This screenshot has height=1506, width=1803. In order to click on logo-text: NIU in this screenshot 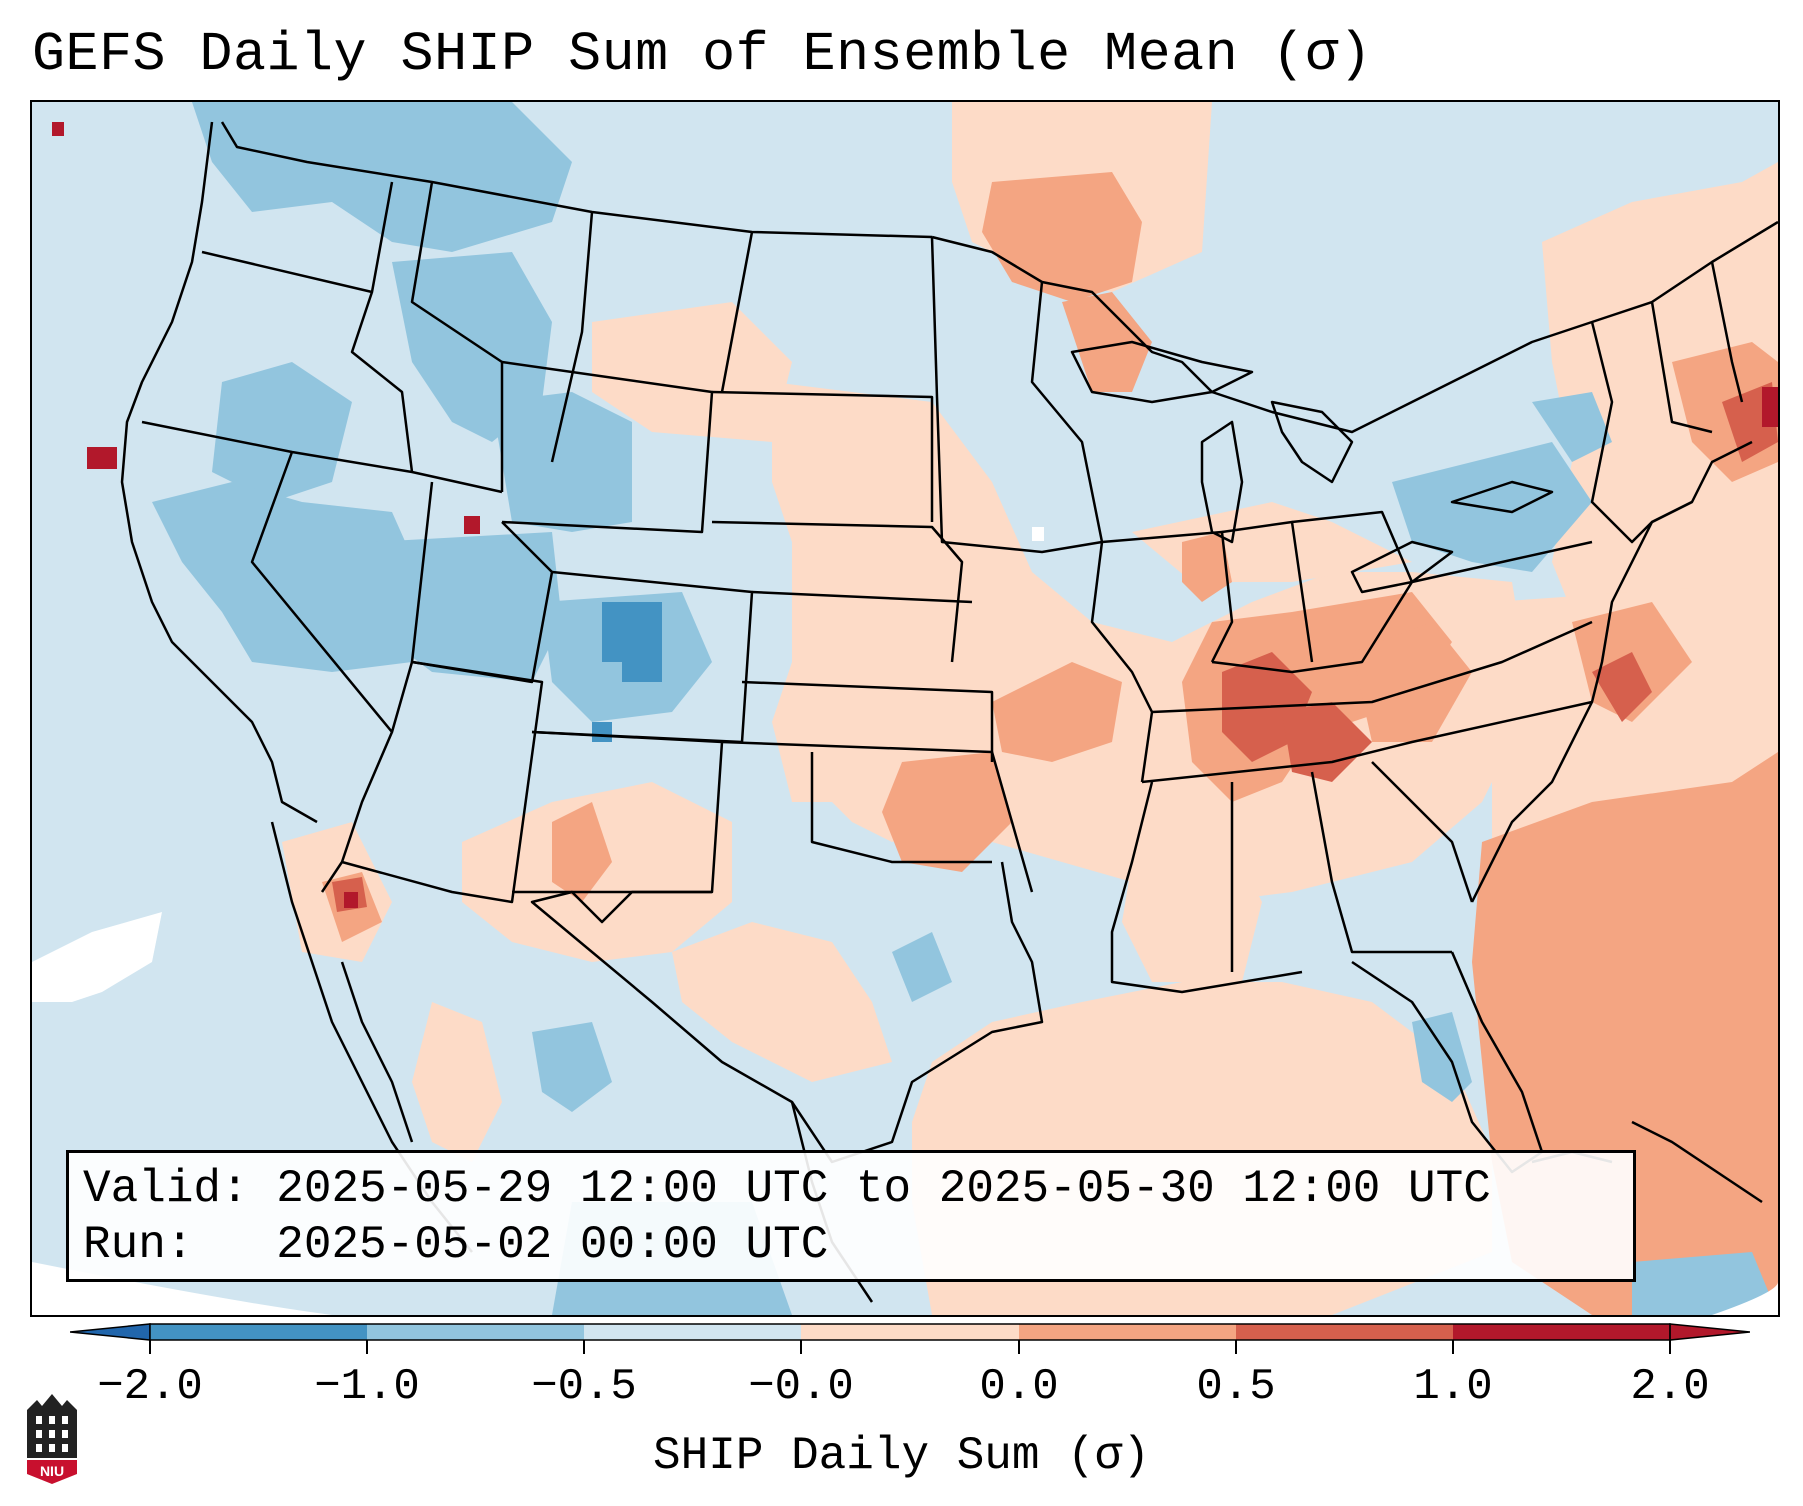, I will do `click(52, 1471)`.